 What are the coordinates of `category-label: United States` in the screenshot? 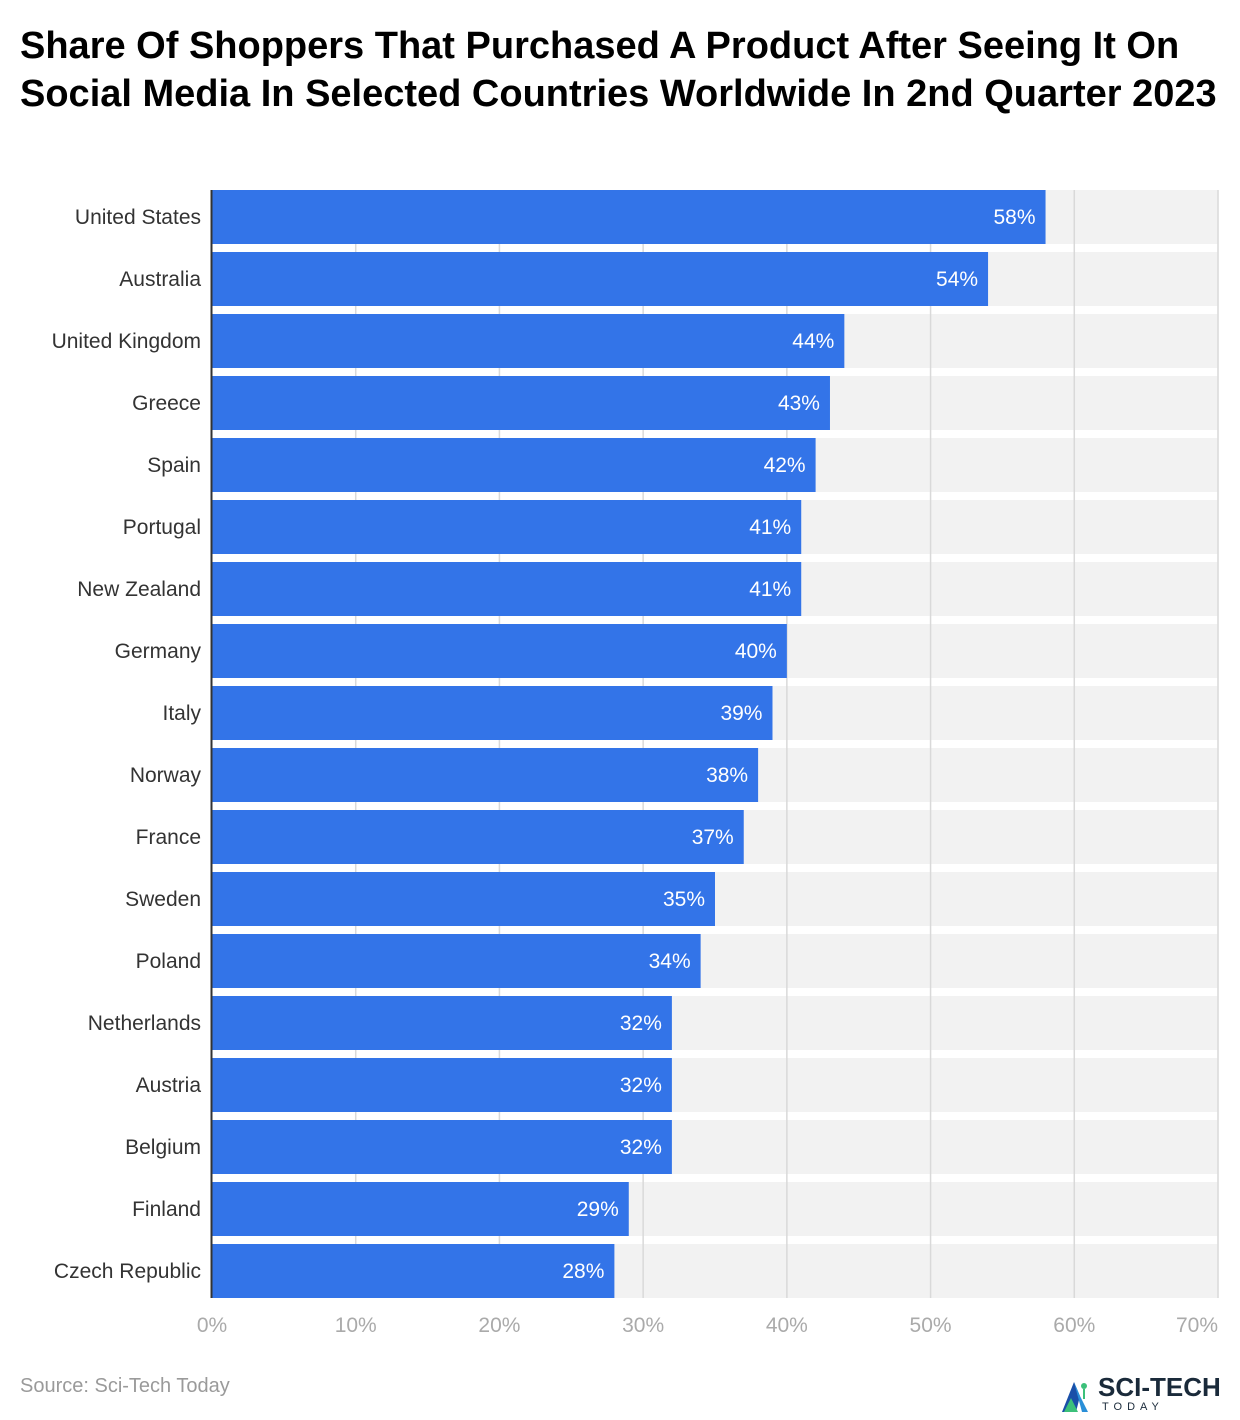 It's located at (138, 217).